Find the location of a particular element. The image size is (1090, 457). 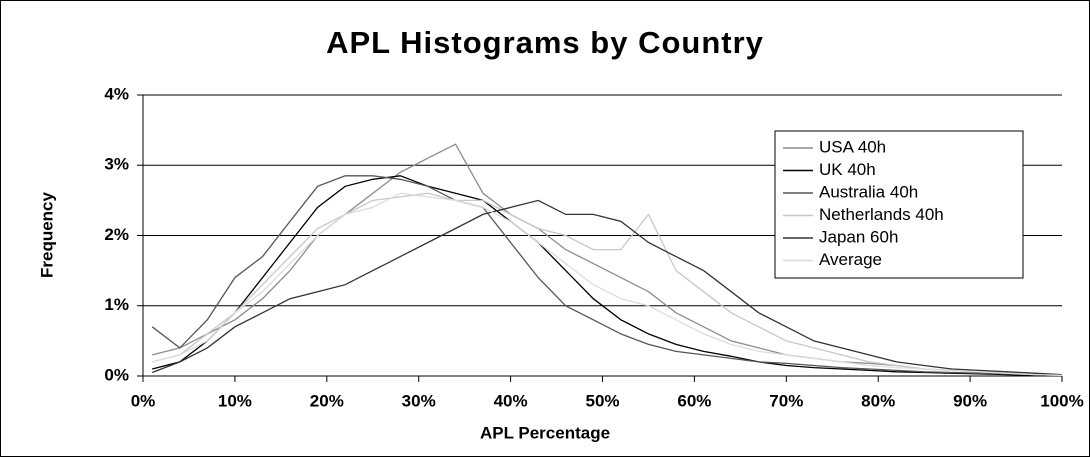

x-tick-label: 60% is located at coordinates (694, 400).